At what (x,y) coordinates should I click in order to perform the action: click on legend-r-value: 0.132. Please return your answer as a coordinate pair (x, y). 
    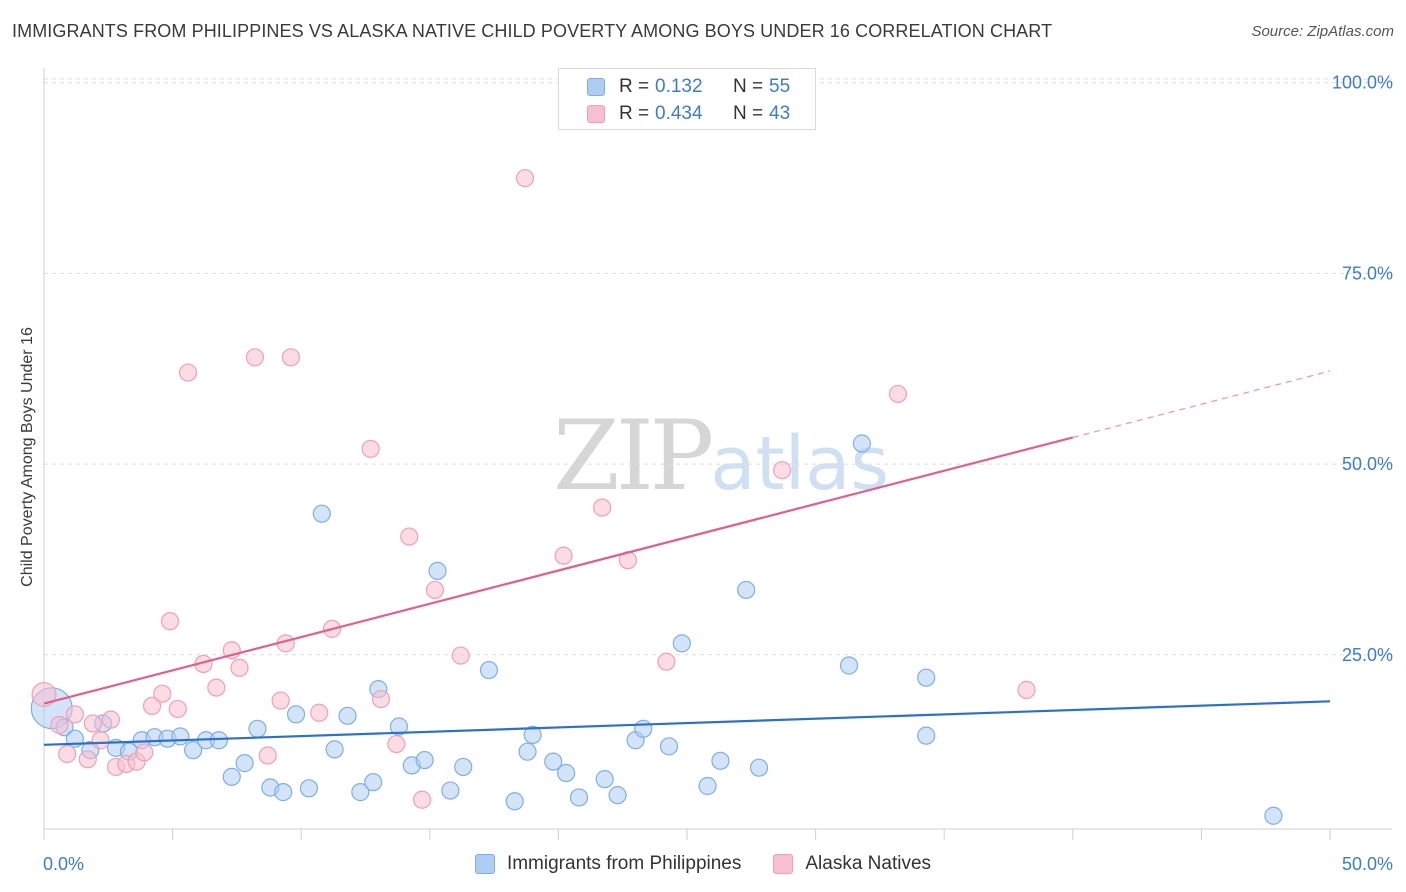
    Looking at the image, I should click on (679, 86).